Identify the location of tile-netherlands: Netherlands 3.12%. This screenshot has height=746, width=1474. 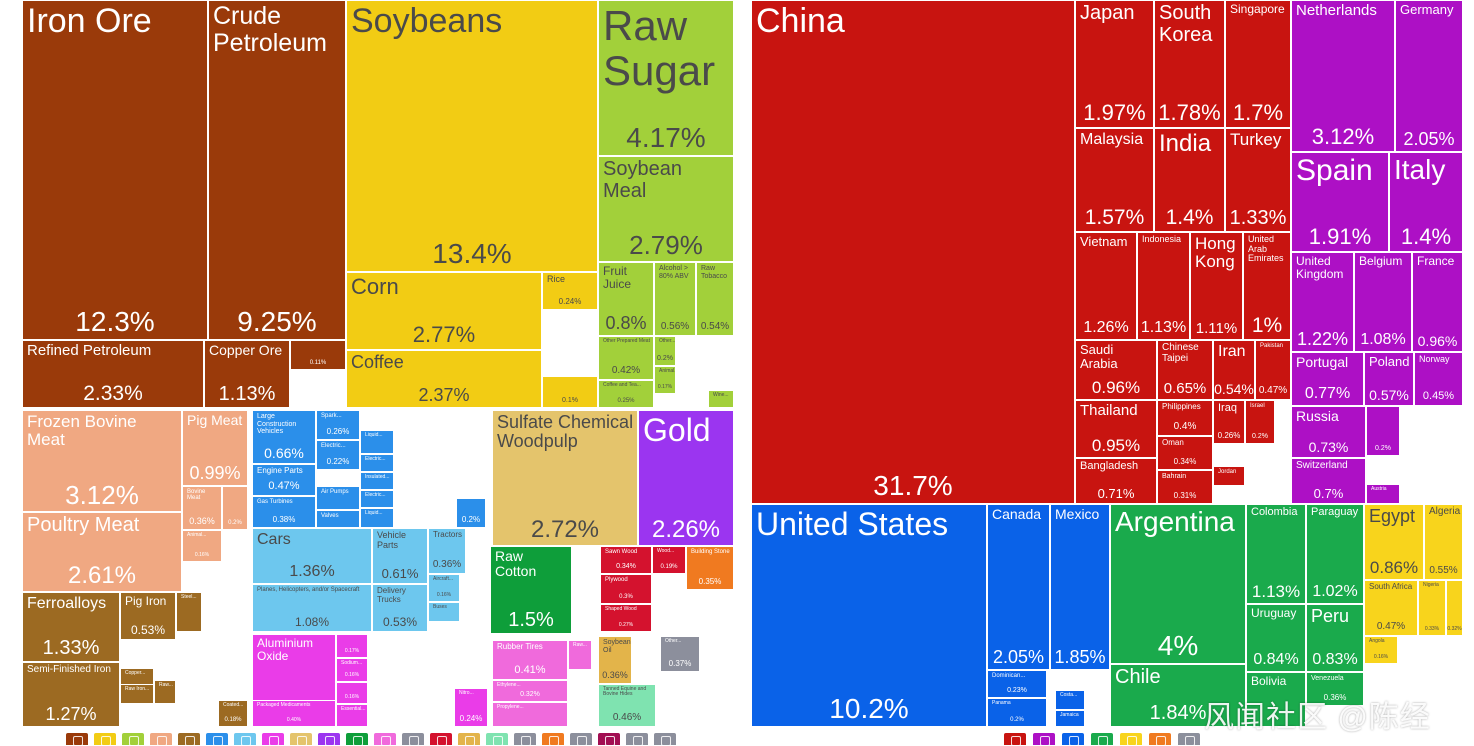
(1343, 76).